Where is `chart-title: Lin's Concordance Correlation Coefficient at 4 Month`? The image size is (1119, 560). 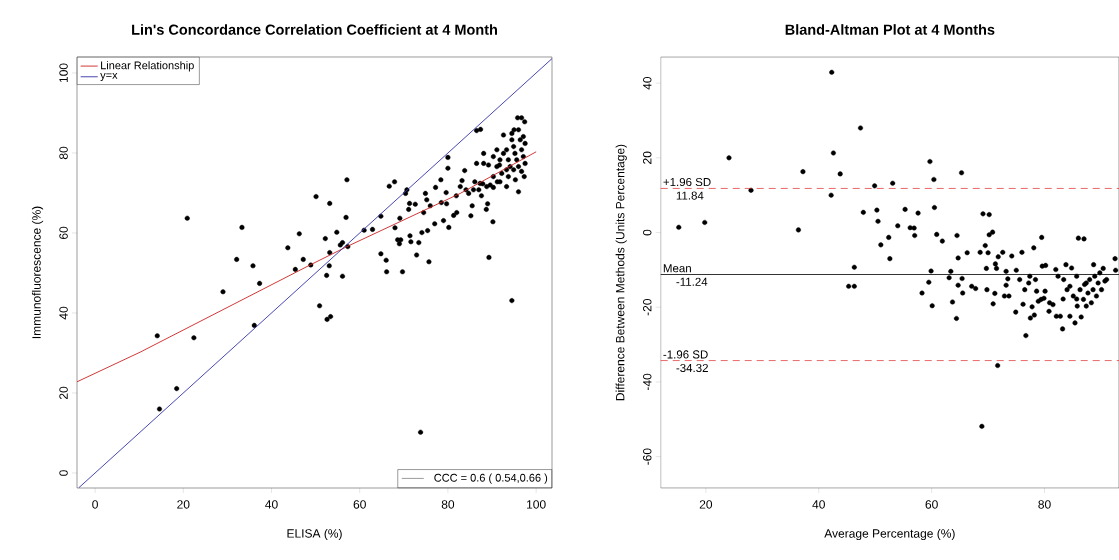
chart-title: Lin's Concordance Correlation Coefficient at 4 Month is located at coordinates (314, 29).